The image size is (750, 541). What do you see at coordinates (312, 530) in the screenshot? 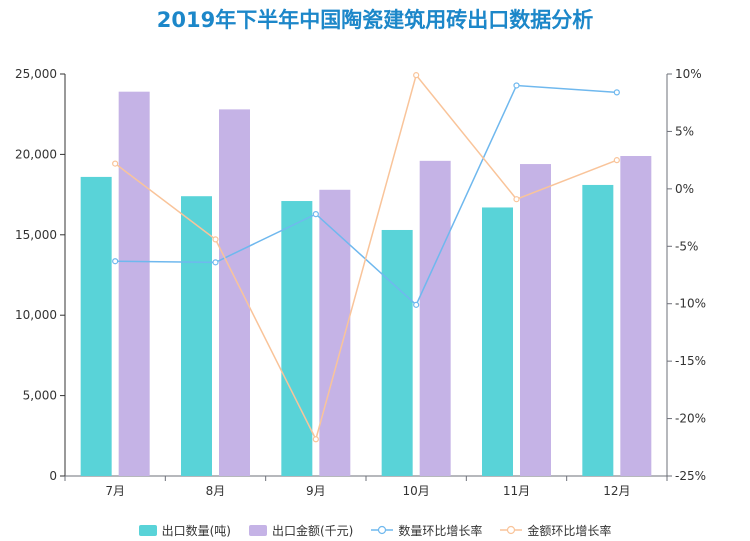
I see `legend-label: 出口金额(千元)` at bounding box center [312, 530].